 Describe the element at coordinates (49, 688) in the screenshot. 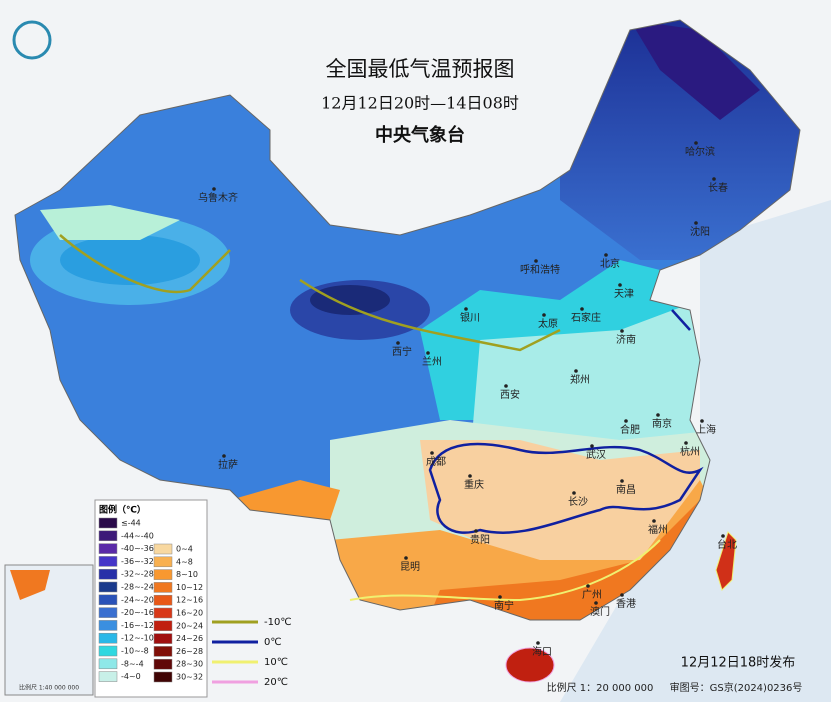

I see `inset-scale: 比例尺 1:40 000 000` at that location.